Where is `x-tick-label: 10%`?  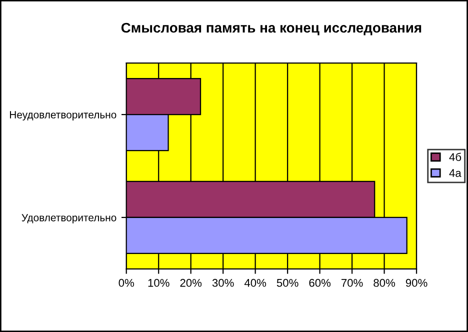
x-tick-label: 10% is located at coordinates (159, 282).